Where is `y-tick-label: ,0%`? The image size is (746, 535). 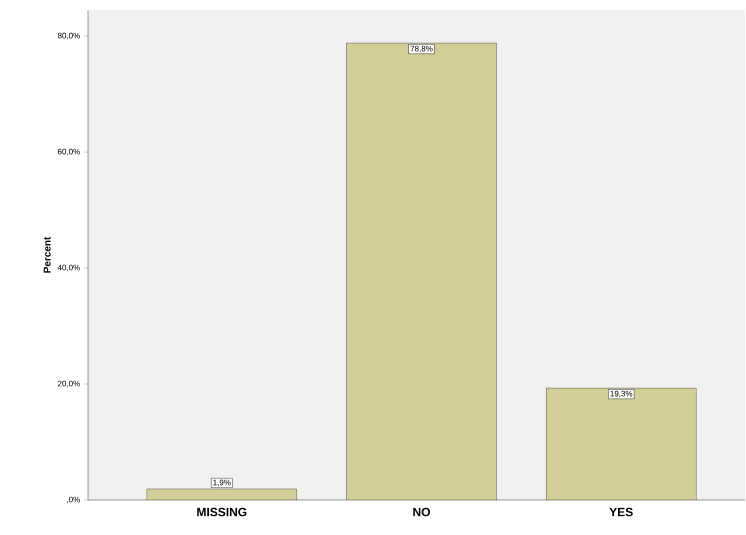 y-tick-label: ,0% is located at coordinates (73, 500).